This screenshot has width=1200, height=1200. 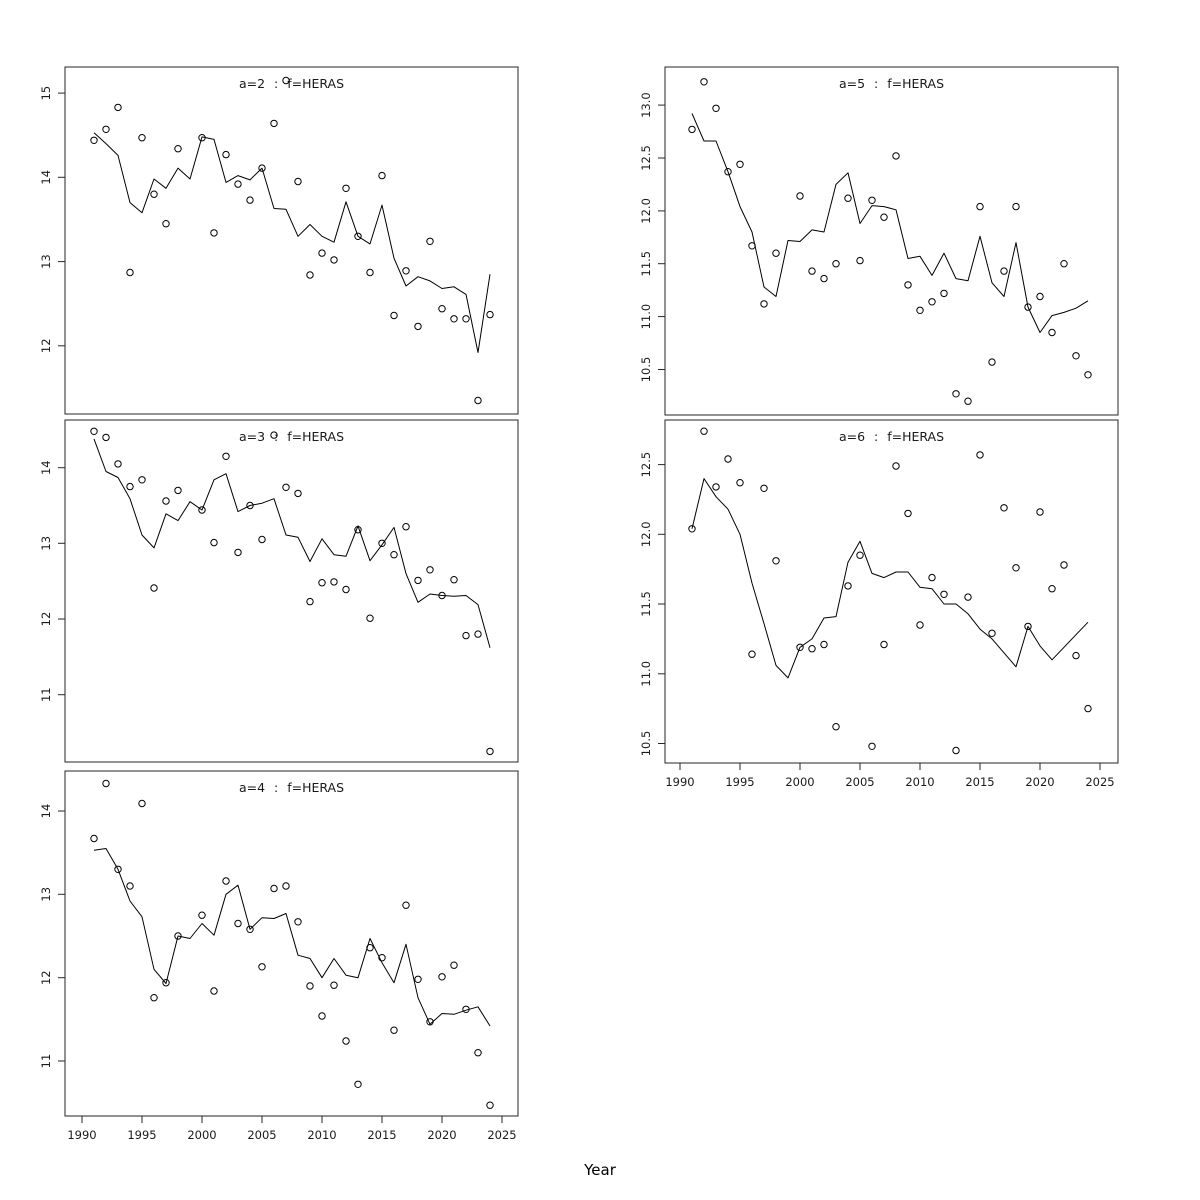 I want to click on panel-border, so click(x=291, y=591).